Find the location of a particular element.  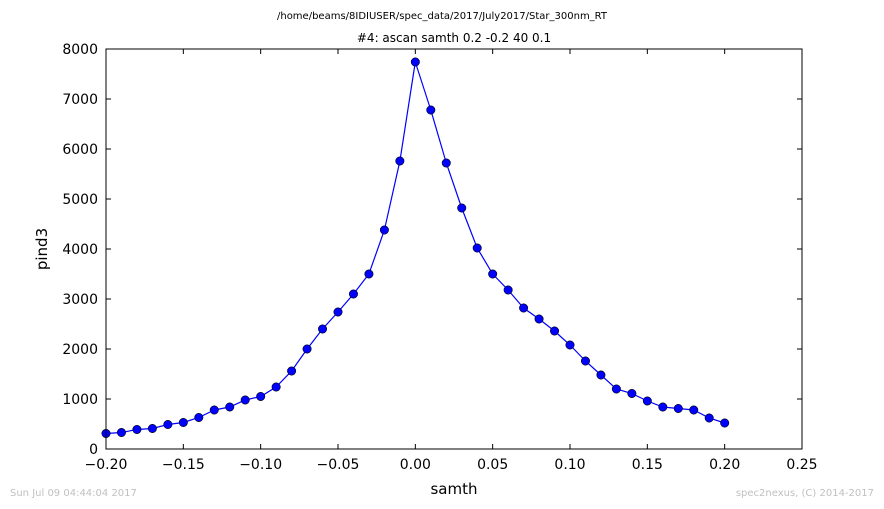

x-tick-label: 0.00 is located at coordinates (415, 465).